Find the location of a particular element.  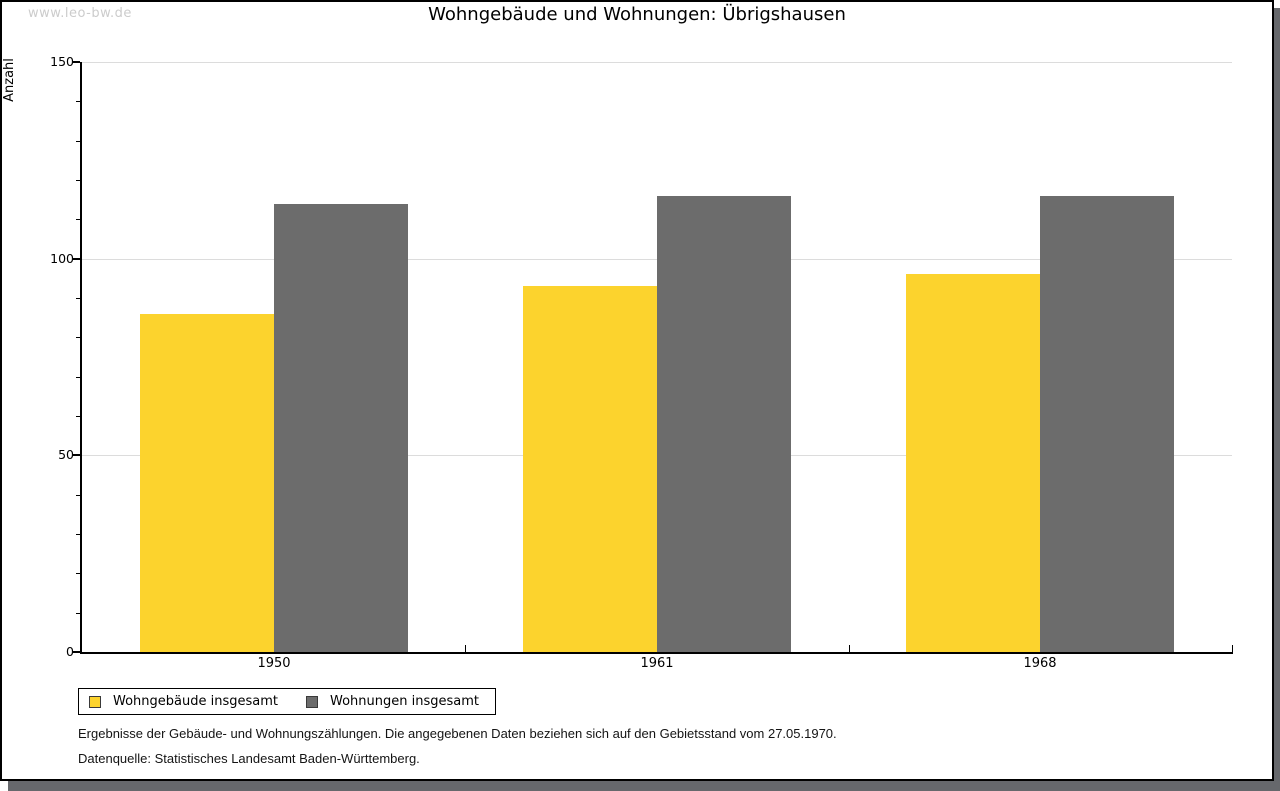

legend-label-wohnungen: Wohnungen insgesamt is located at coordinates (404, 701).